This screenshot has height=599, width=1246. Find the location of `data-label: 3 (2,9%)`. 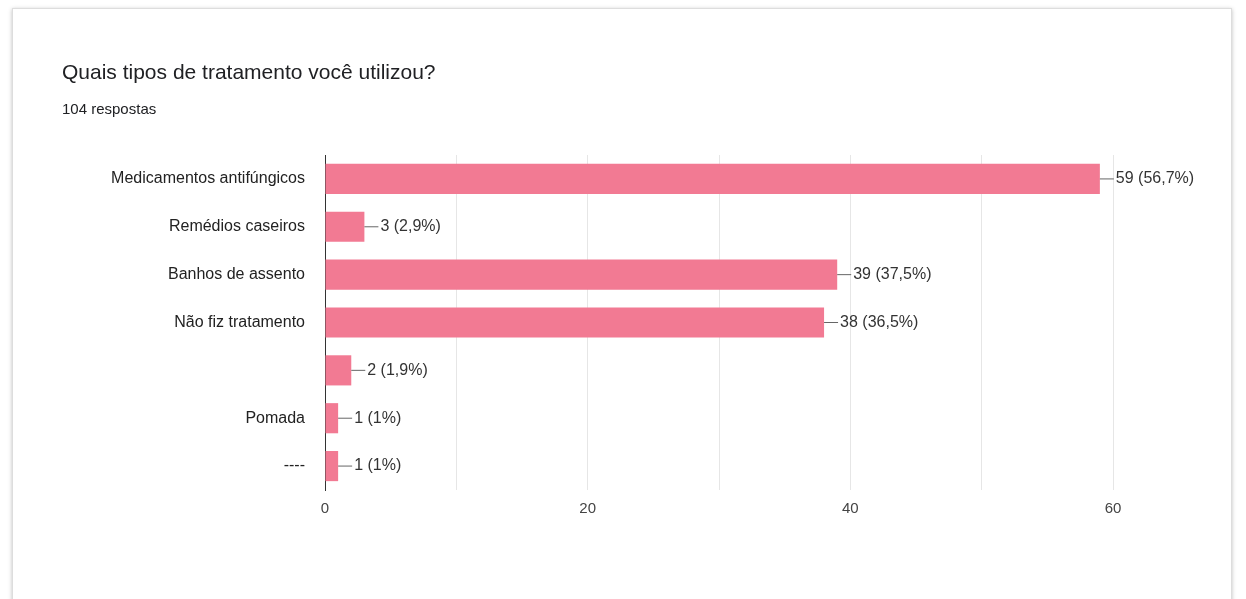

data-label: 3 (2,9%) is located at coordinates (410, 226).